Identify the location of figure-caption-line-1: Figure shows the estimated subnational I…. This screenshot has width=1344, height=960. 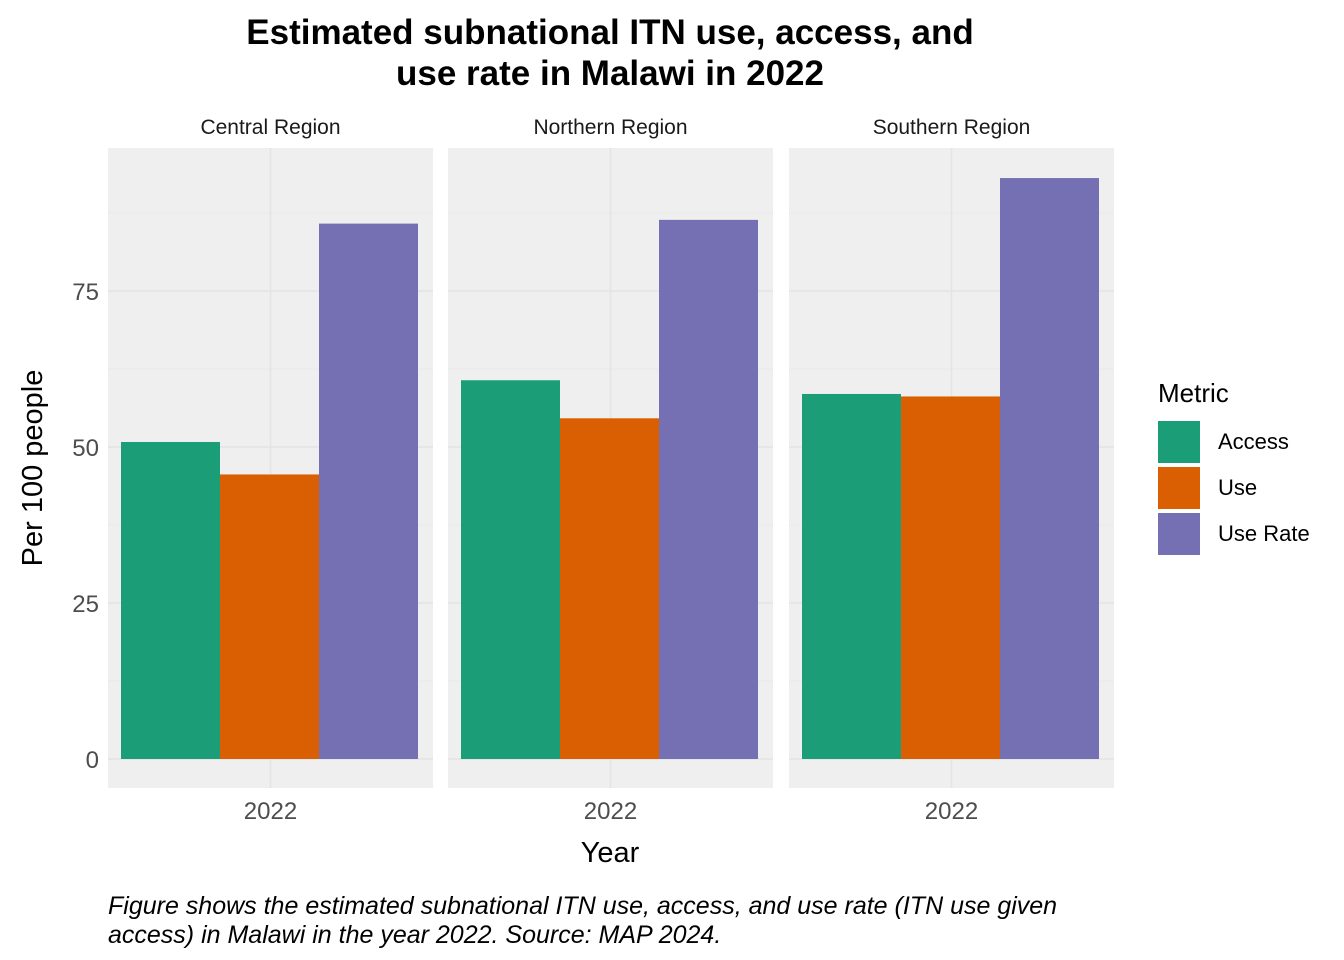
(583, 906).